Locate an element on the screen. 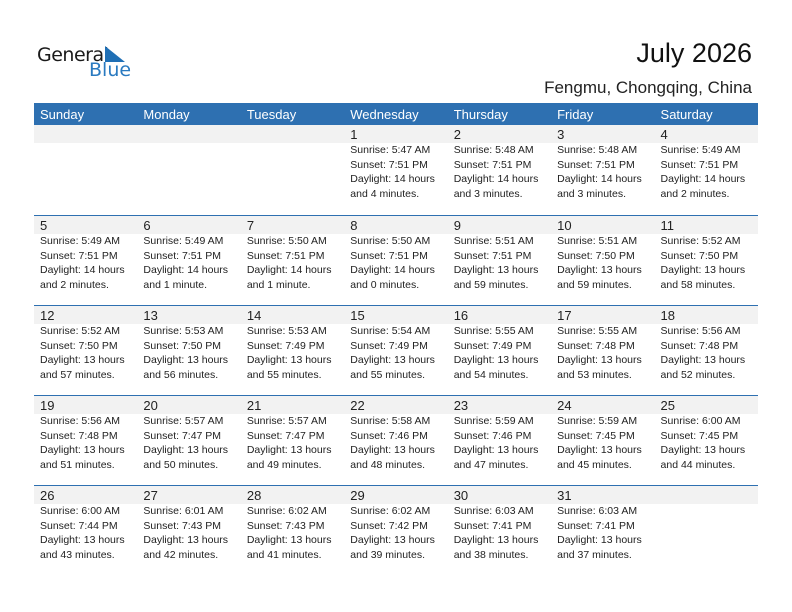 The height and width of the screenshot is (612, 792). logo-triangle-icon is located at coordinates (115, 54).